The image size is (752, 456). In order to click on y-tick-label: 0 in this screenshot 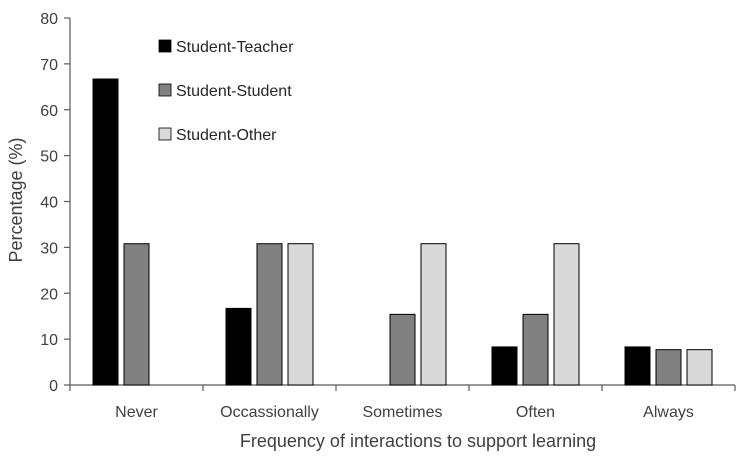, I will do `click(53, 386)`.